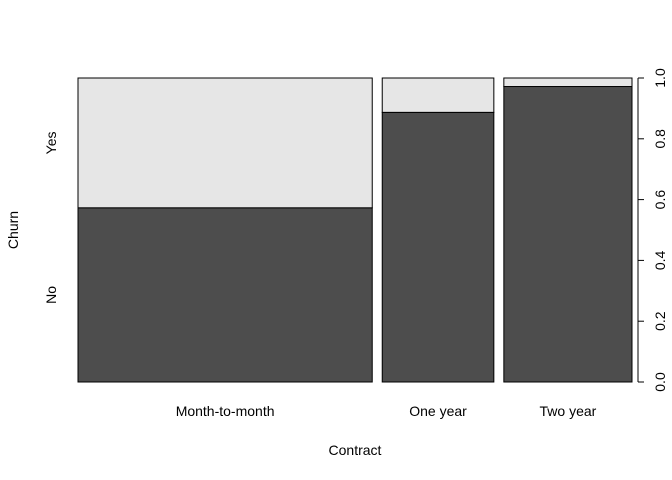 This screenshot has width=672, height=480. Describe the element at coordinates (51, 295) in the screenshot. I see `level-label-no: No` at that location.